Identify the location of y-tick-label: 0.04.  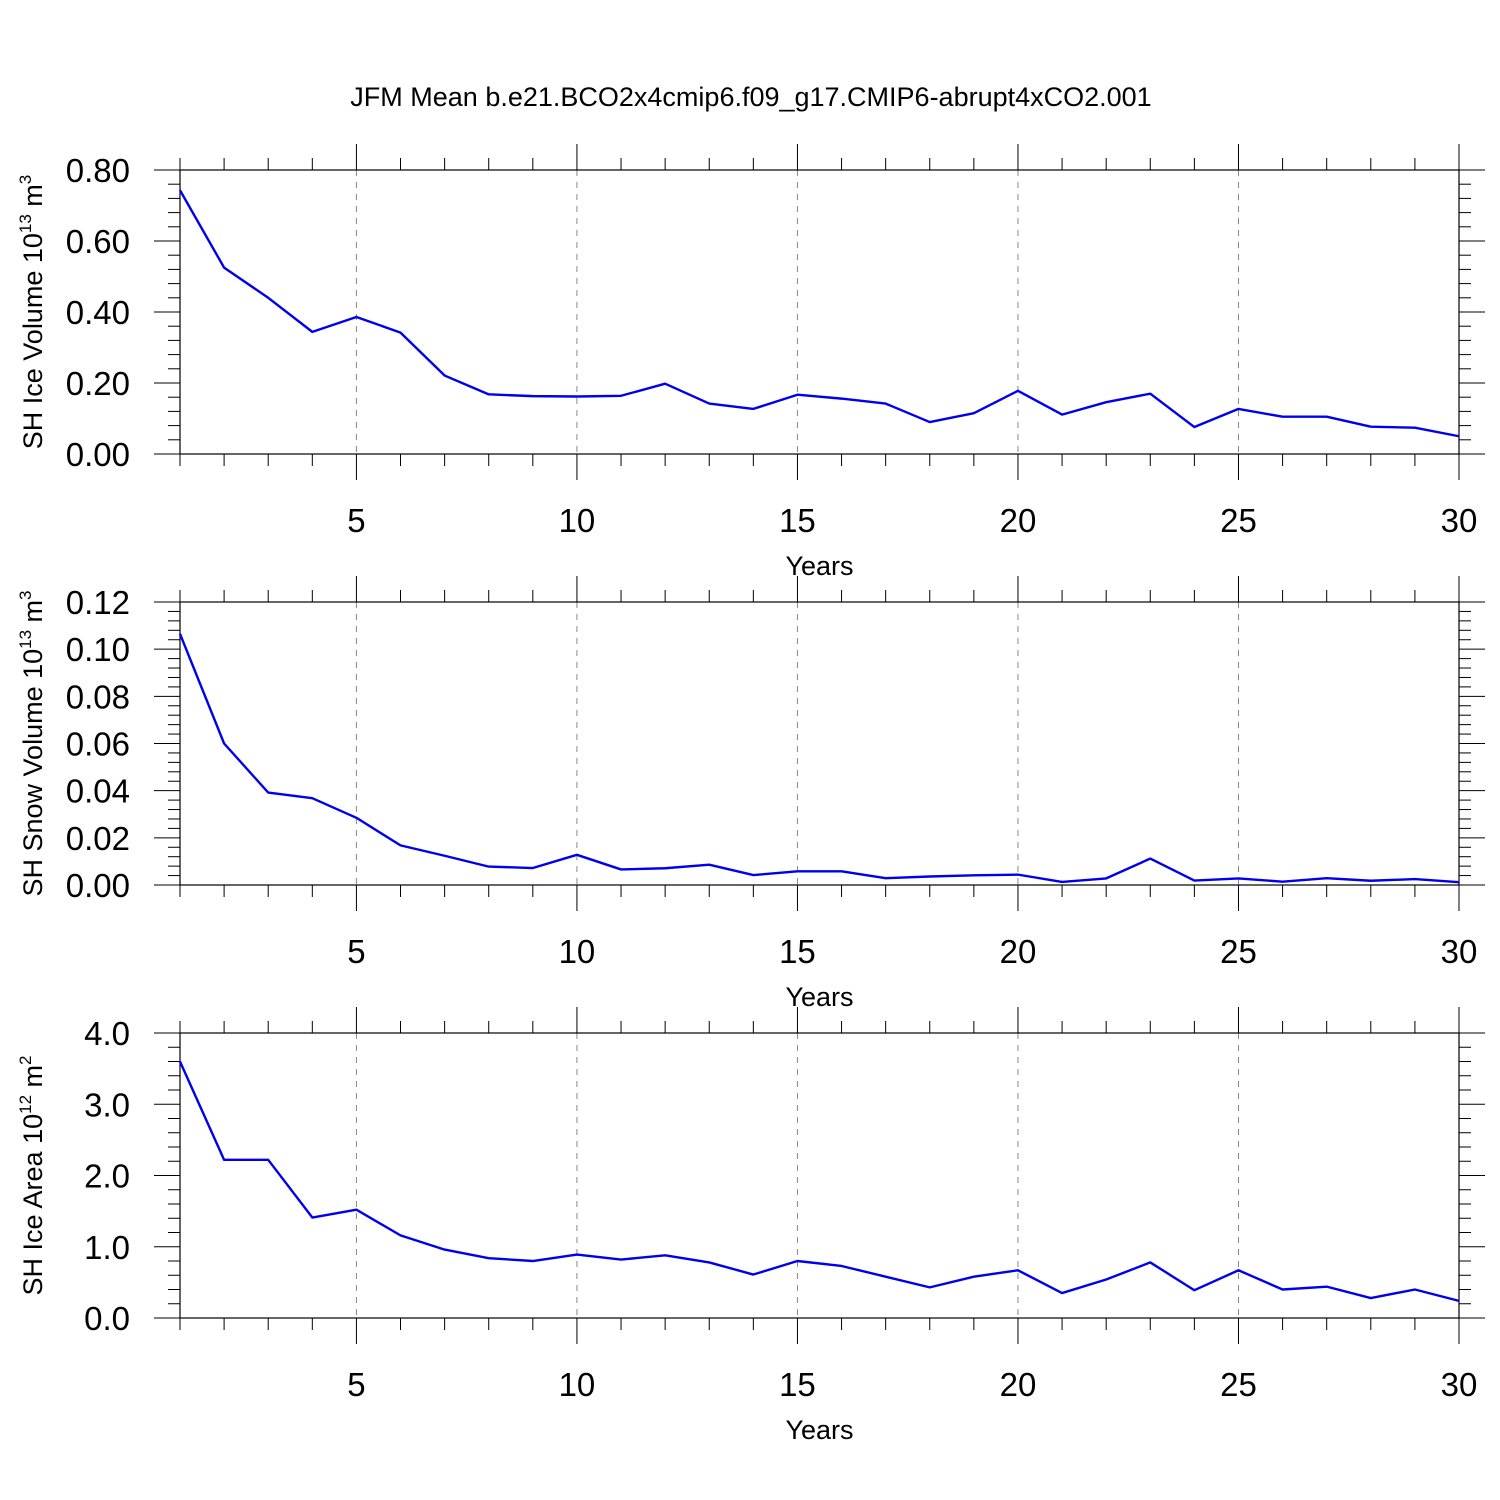
(98, 791).